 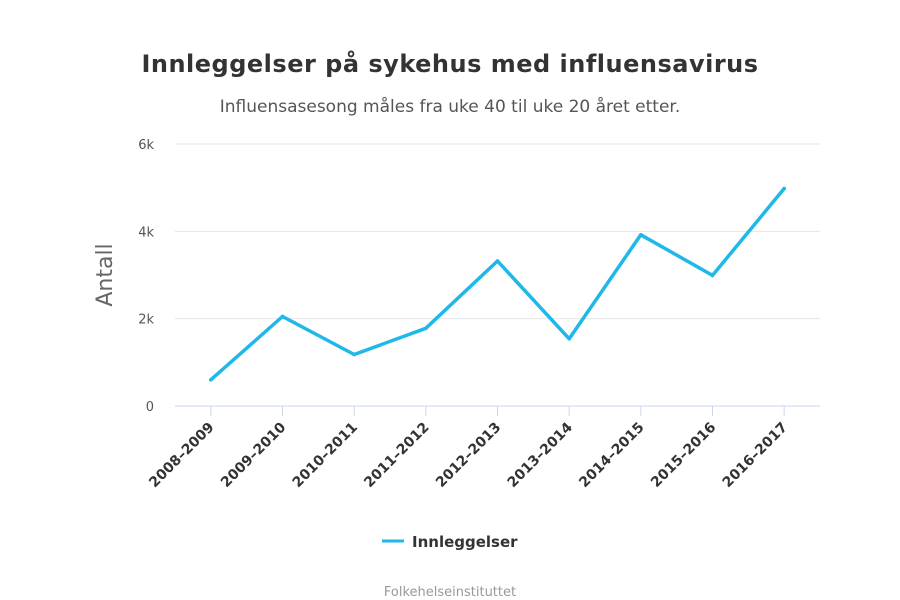 What do you see at coordinates (683, 455) in the screenshot?
I see `x-tick-label: 2015–2016` at bounding box center [683, 455].